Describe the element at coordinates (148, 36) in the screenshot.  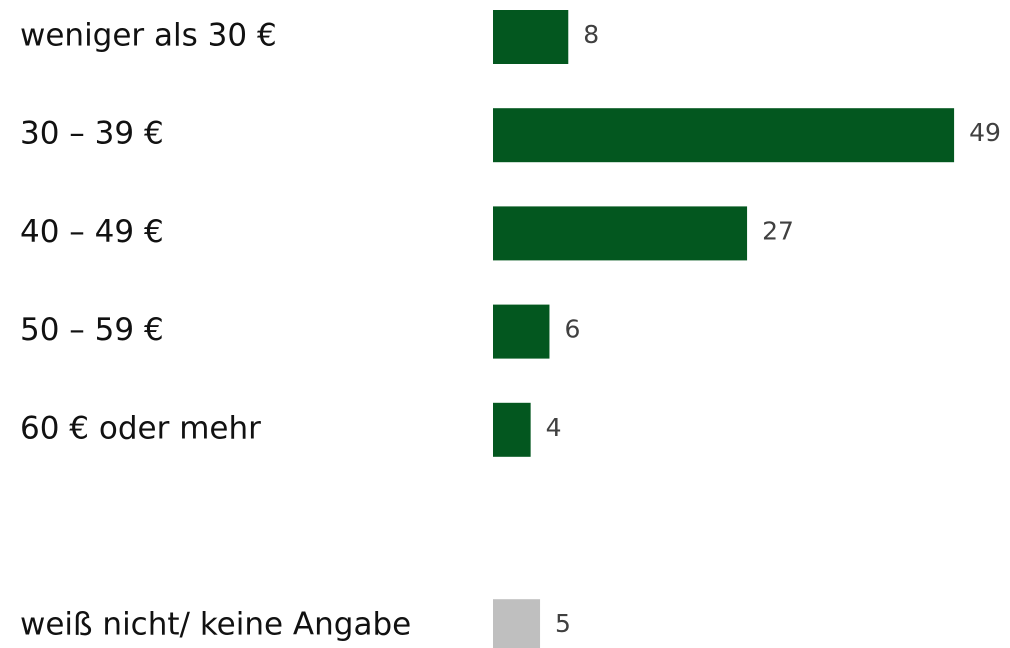
I see `category-label: weniger als 30 €` at that location.